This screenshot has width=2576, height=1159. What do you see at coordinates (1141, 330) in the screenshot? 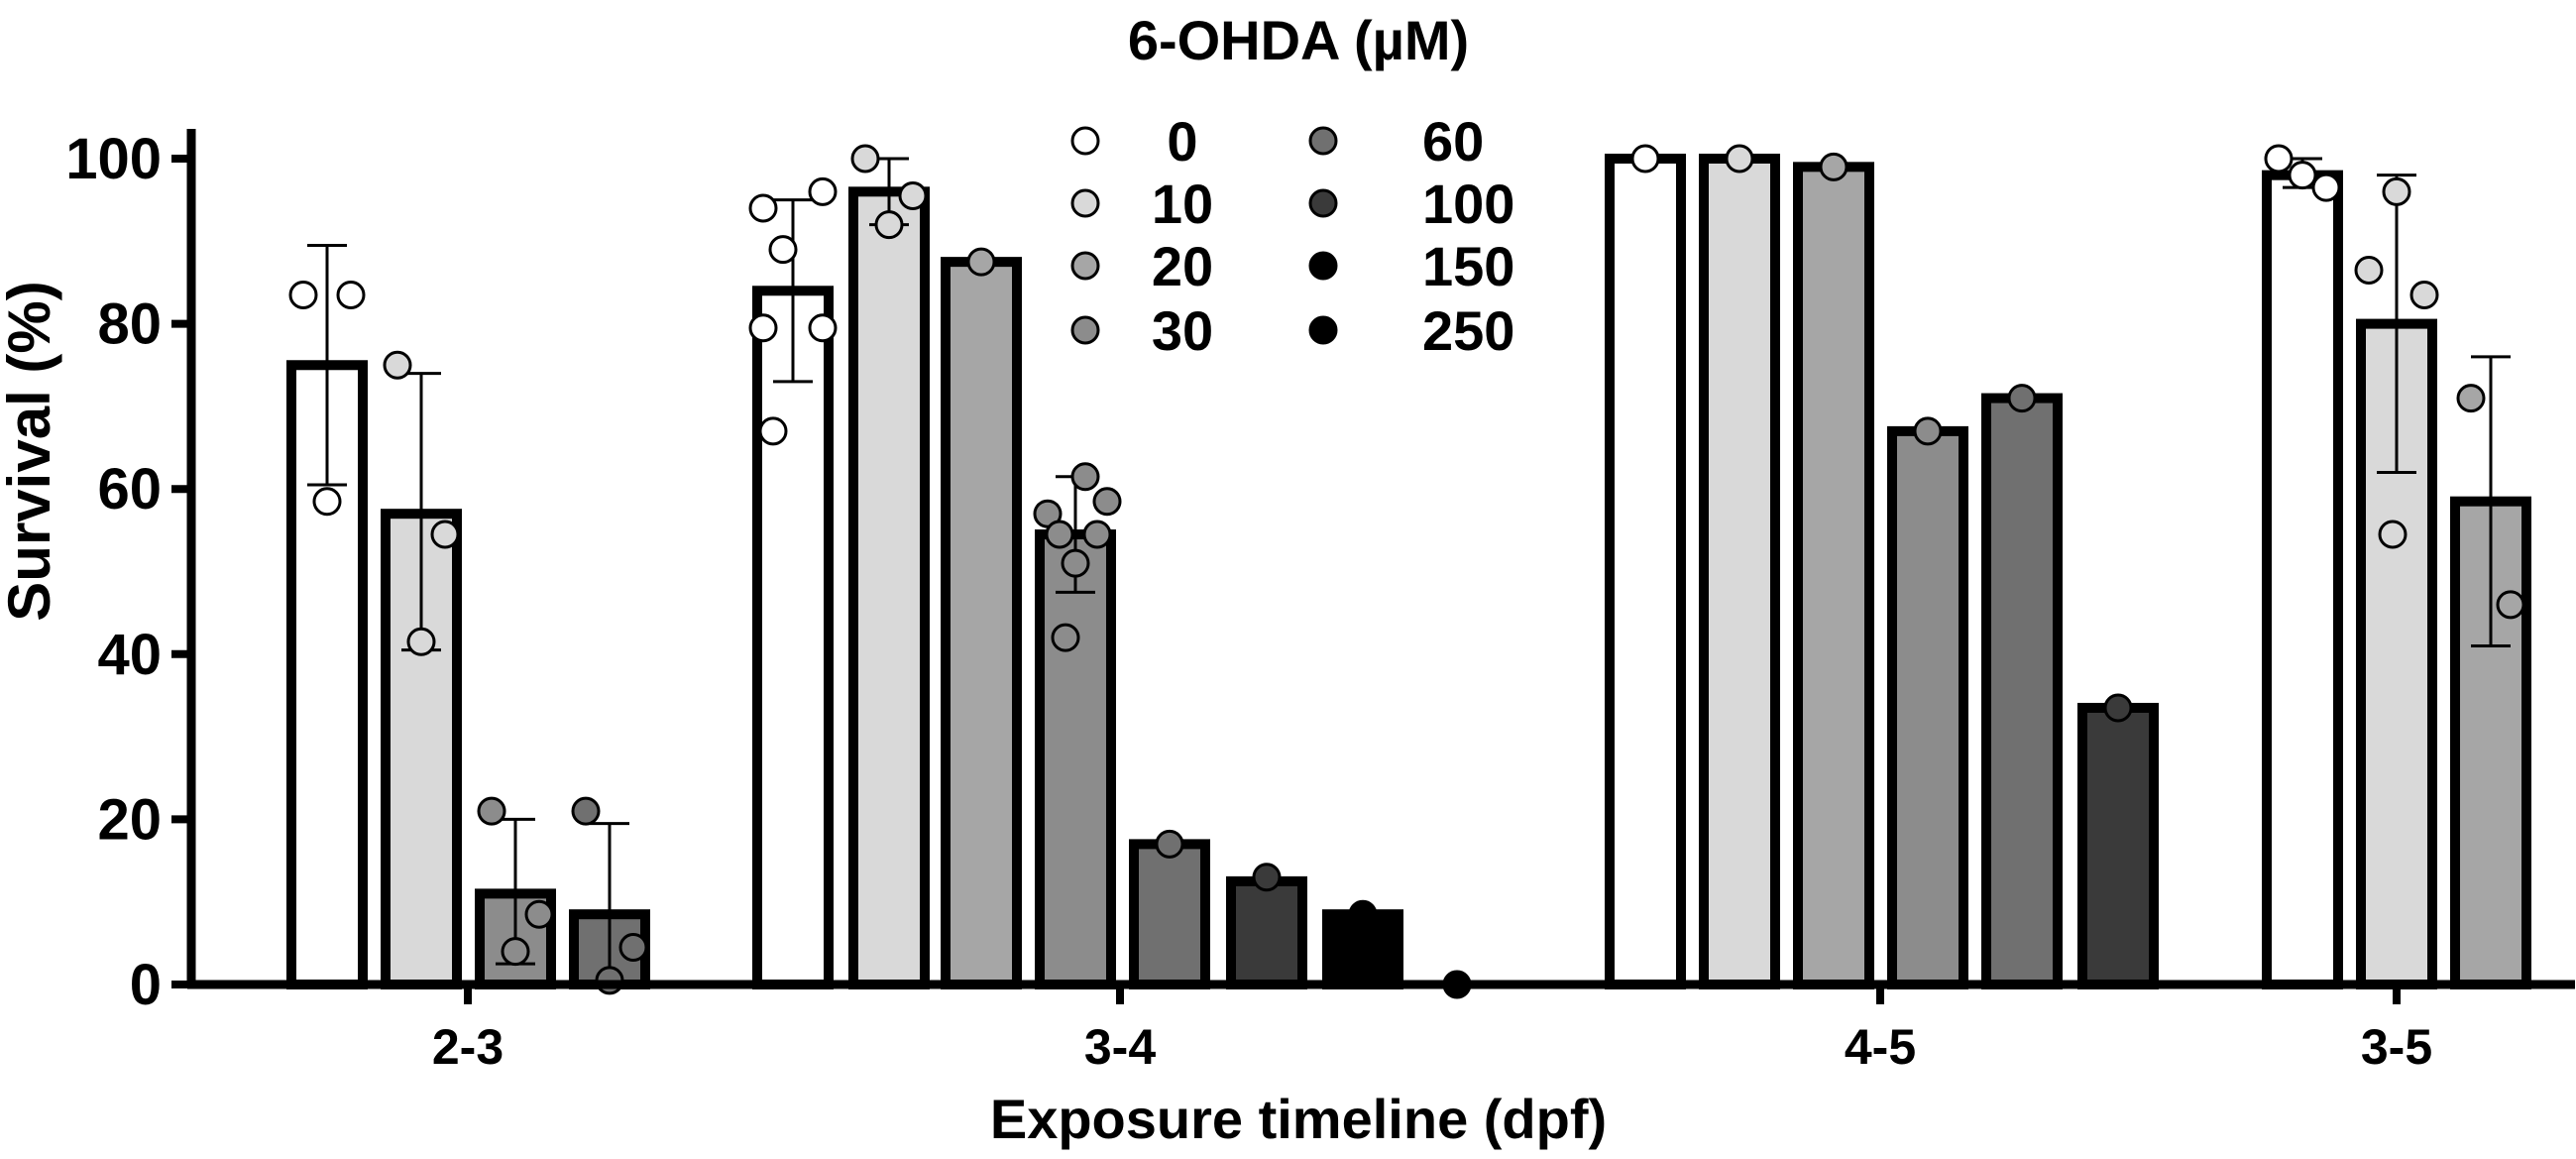
I see `legend-item-30: 30` at bounding box center [1141, 330].